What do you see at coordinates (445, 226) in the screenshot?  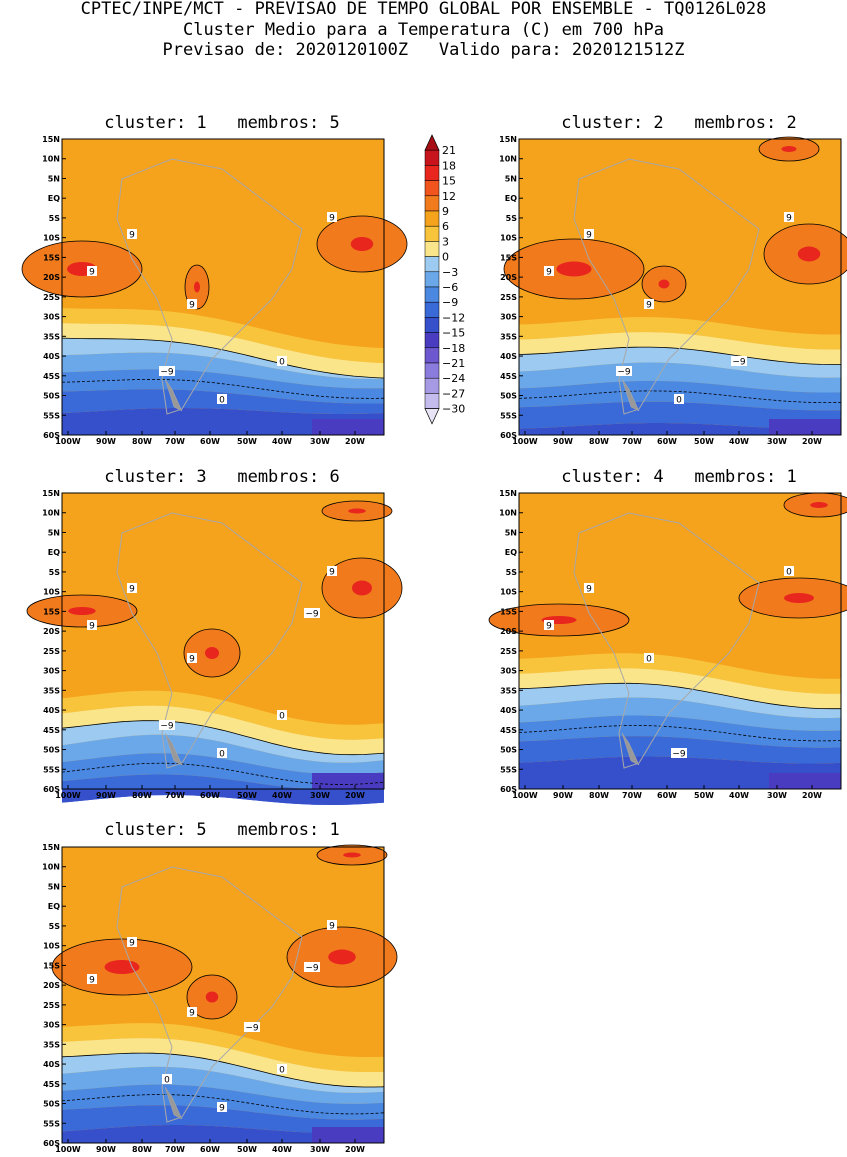 I see `colorbar-label: 6` at bounding box center [445, 226].